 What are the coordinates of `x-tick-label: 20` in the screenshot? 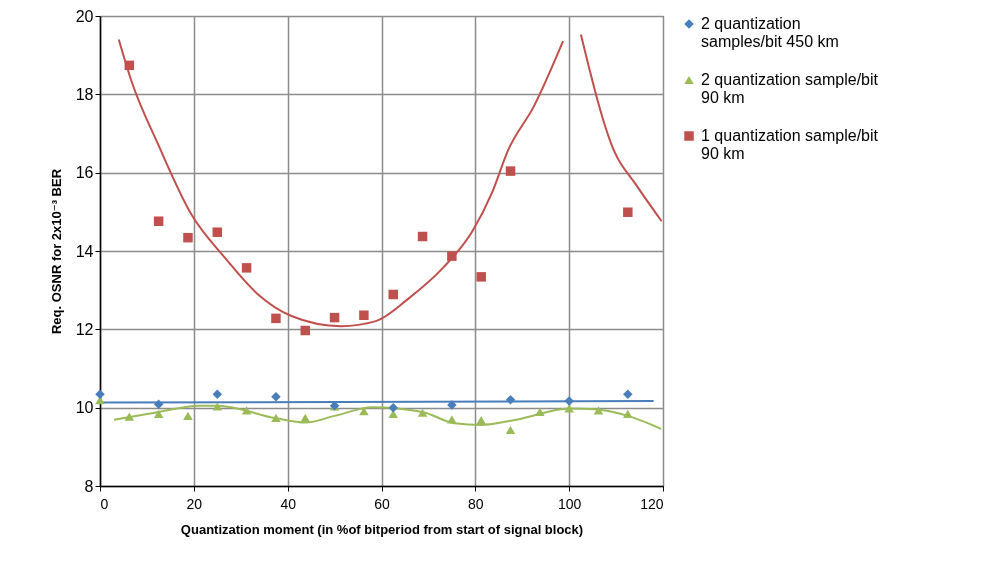 It's located at (194, 503).